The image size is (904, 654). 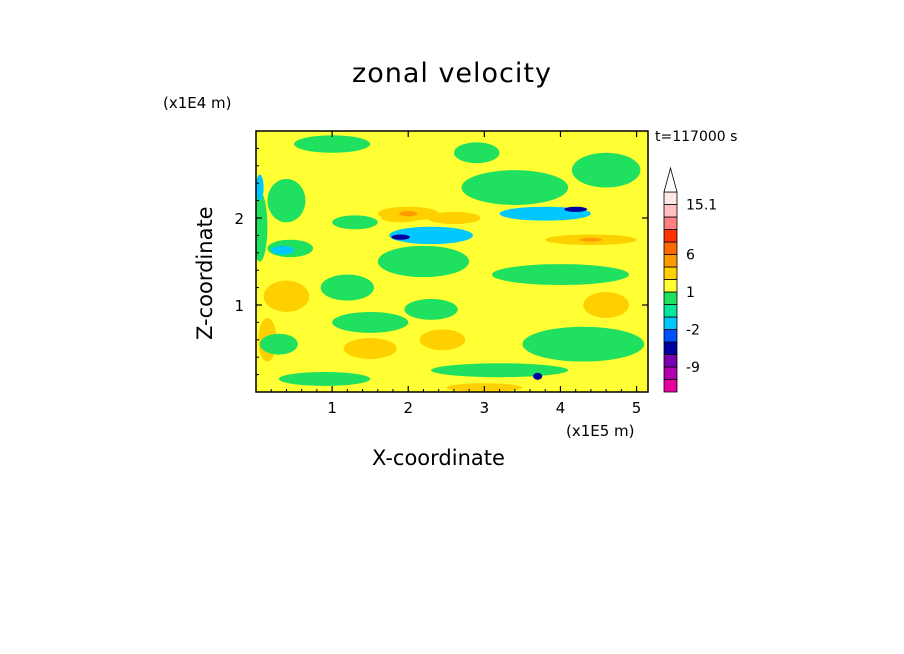 What do you see at coordinates (197, 103) in the screenshot?
I see `y-axis-unit: (x1E4 m)` at bounding box center [197, 103].